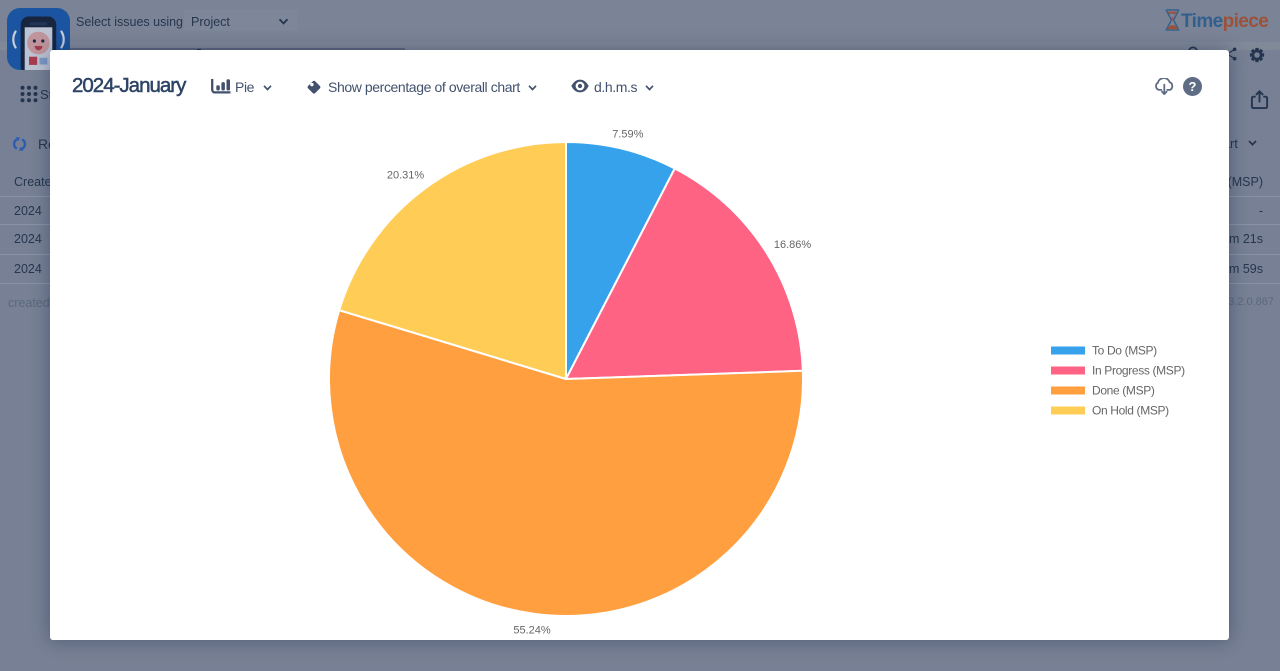  What do you see at coordinates (532, 631) in the screenshot?
I see `svg-text: 55.24%` at bounding box center [532, 631].